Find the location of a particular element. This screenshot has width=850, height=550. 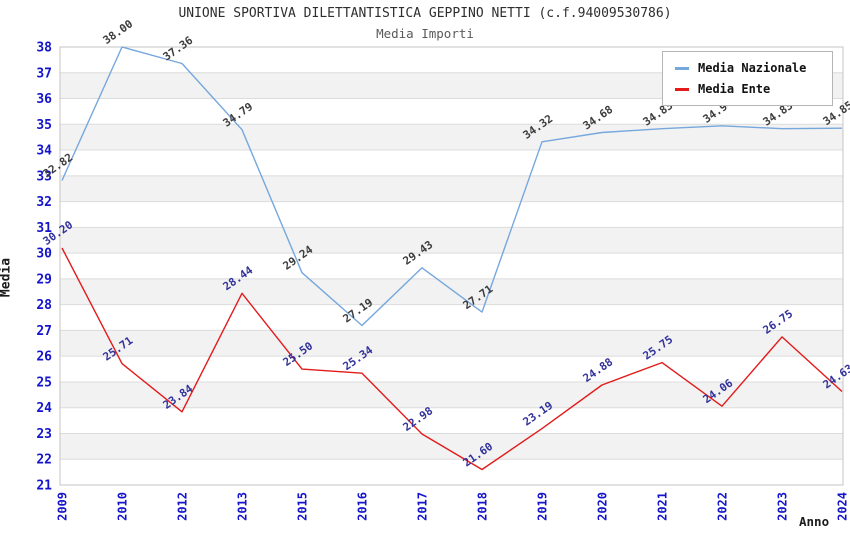

y-tick-label: 30 is located at coordinates (44, 254).